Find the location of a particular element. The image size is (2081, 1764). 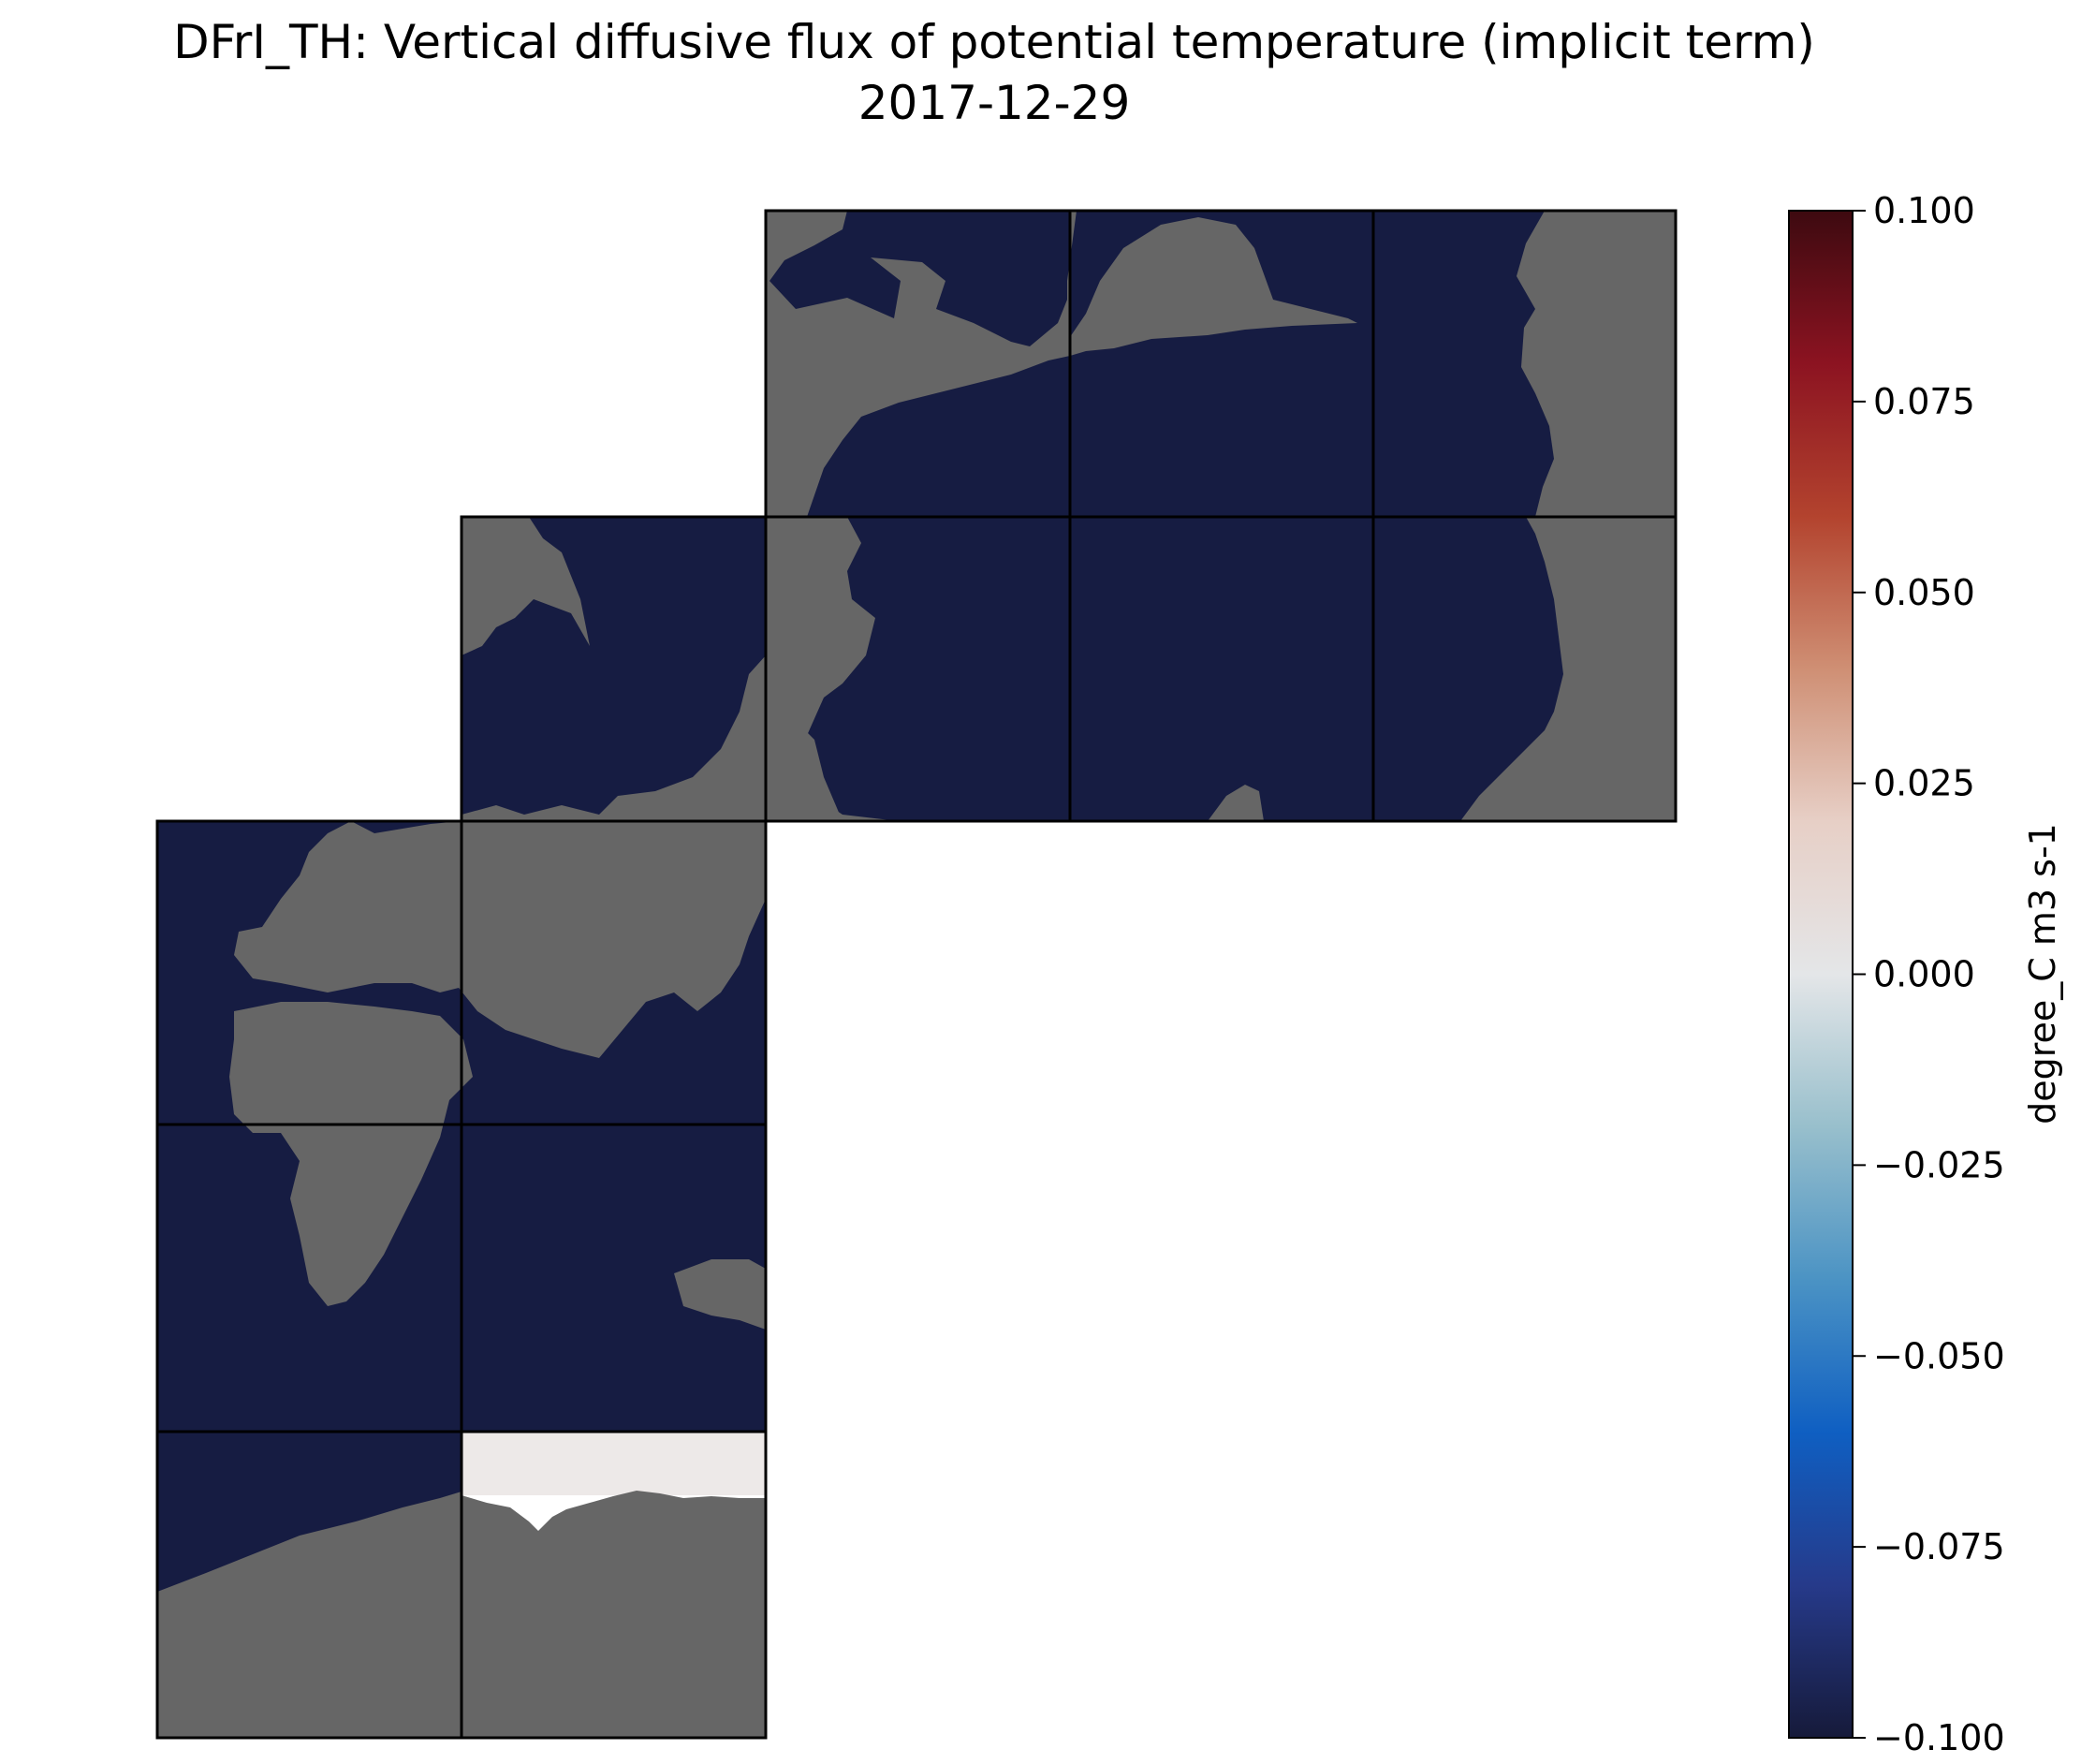

land-middle-right is located at coordinates (1568, 669).